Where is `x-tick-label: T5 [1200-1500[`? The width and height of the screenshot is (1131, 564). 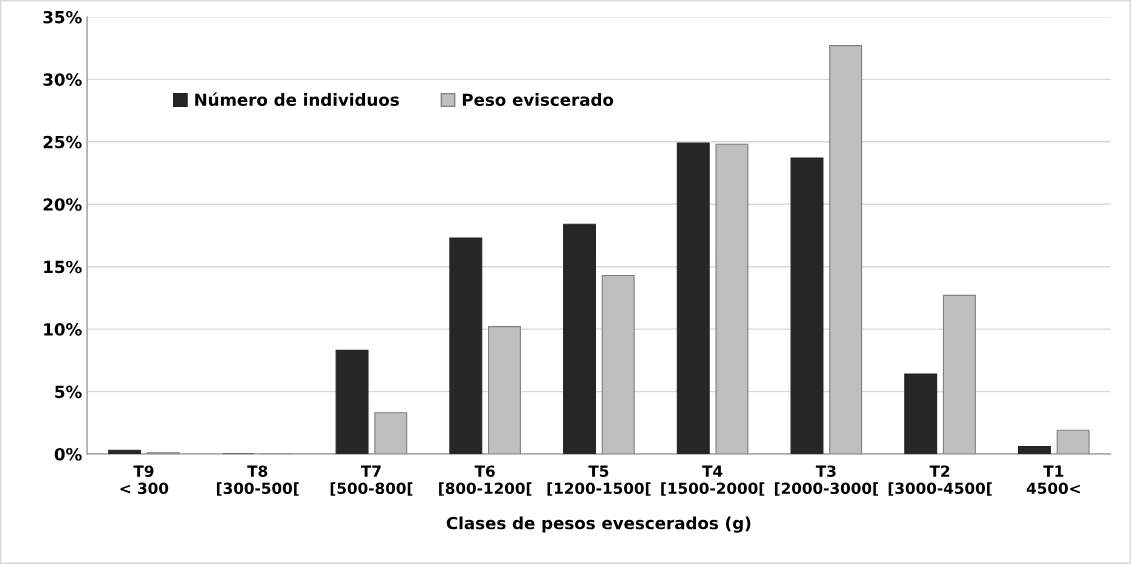 x-tick-label: T5 [1200-1500[ is located at coordinates (599, 480).